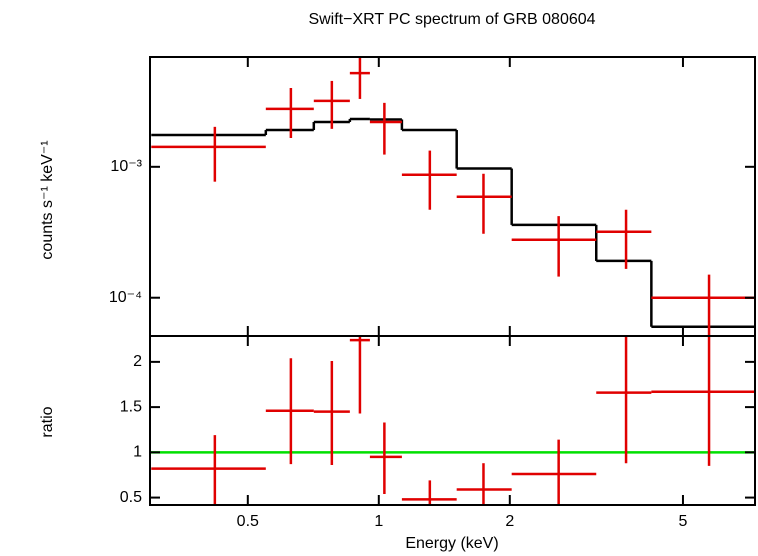 Image resolution: width=758 pixels, height=556 pixels. I want to click on y-tick-label: 0.5, so click(131, 497).